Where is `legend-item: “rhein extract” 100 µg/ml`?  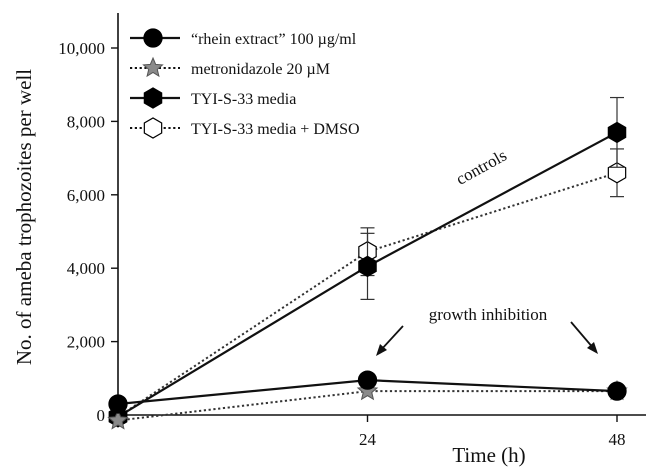 legend-item: “rhein extract” 100 µg/ml is located at coordinates (243, 38).